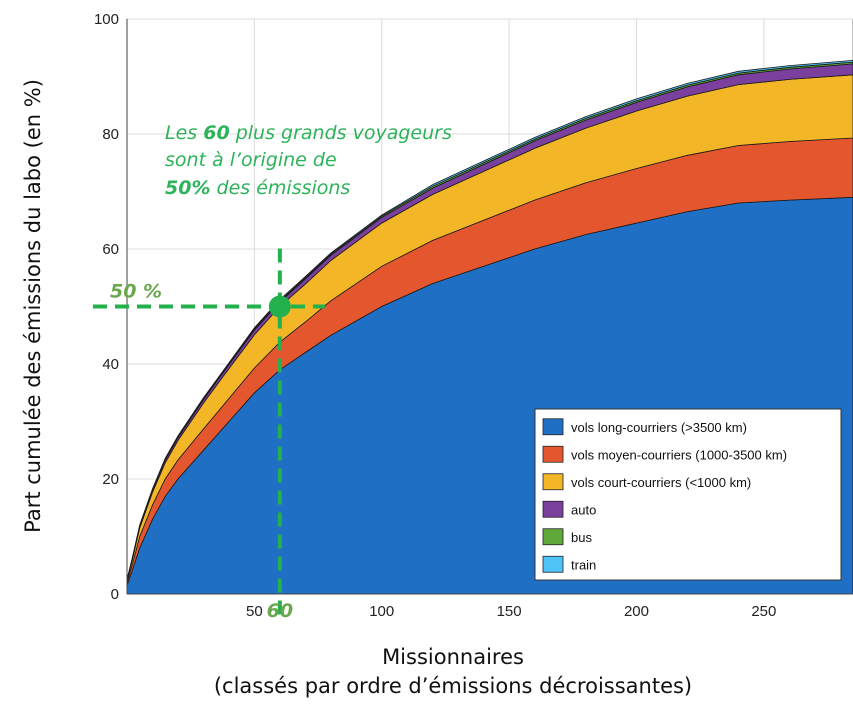  What do you see at coordinates (661, 482) in the screenshot?
I see `legend-label-2: vols court-courriers (<1000 km)` at bounding box center [661, 482].